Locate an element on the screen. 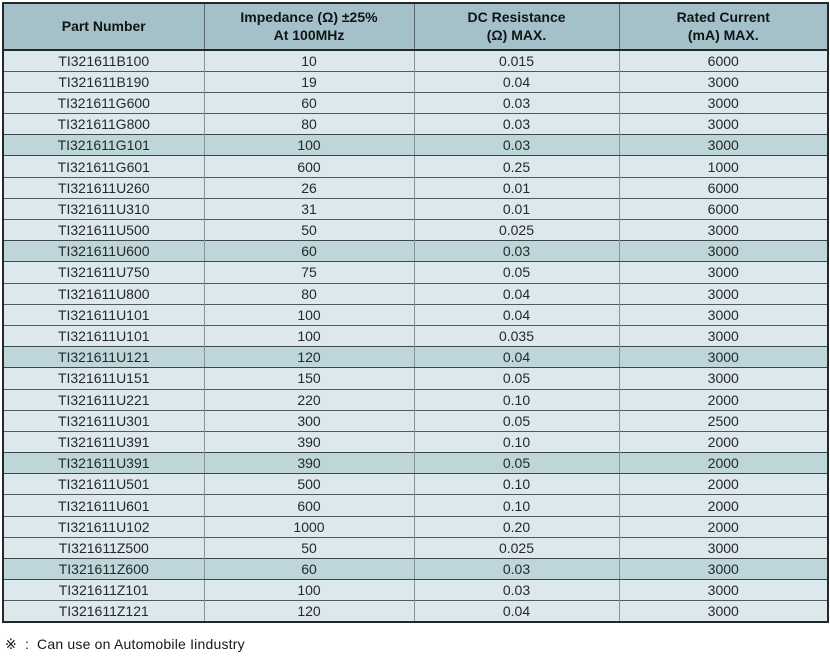 The height and width of the screenshot is (658, 830). footnote: ※: Can use on Automobile Iindustry is located at coordinates (125, 644).